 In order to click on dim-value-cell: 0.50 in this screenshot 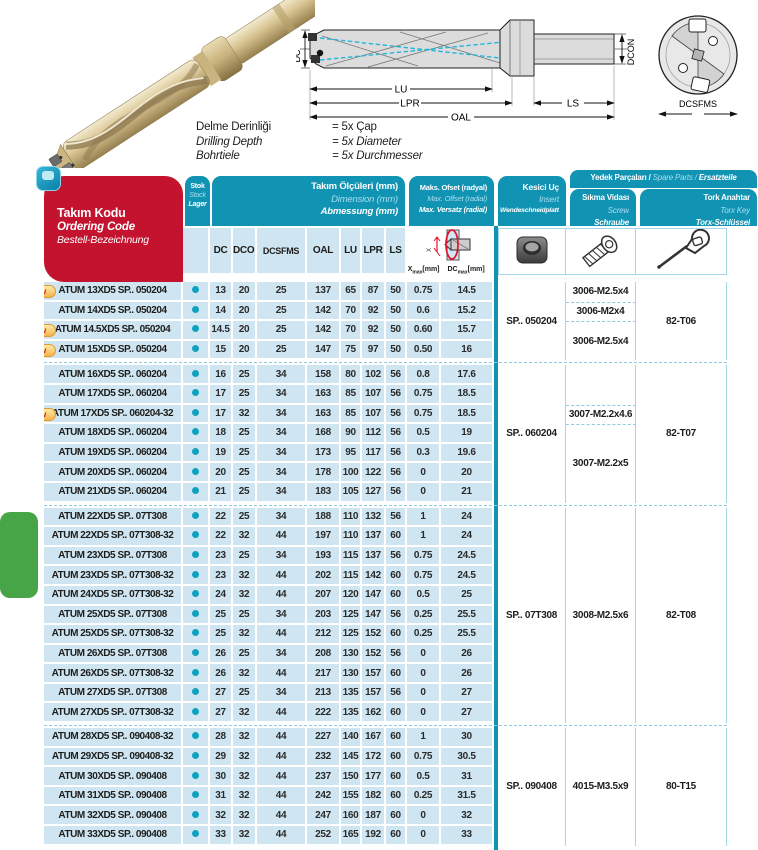, I will do `click(424, 350)`.